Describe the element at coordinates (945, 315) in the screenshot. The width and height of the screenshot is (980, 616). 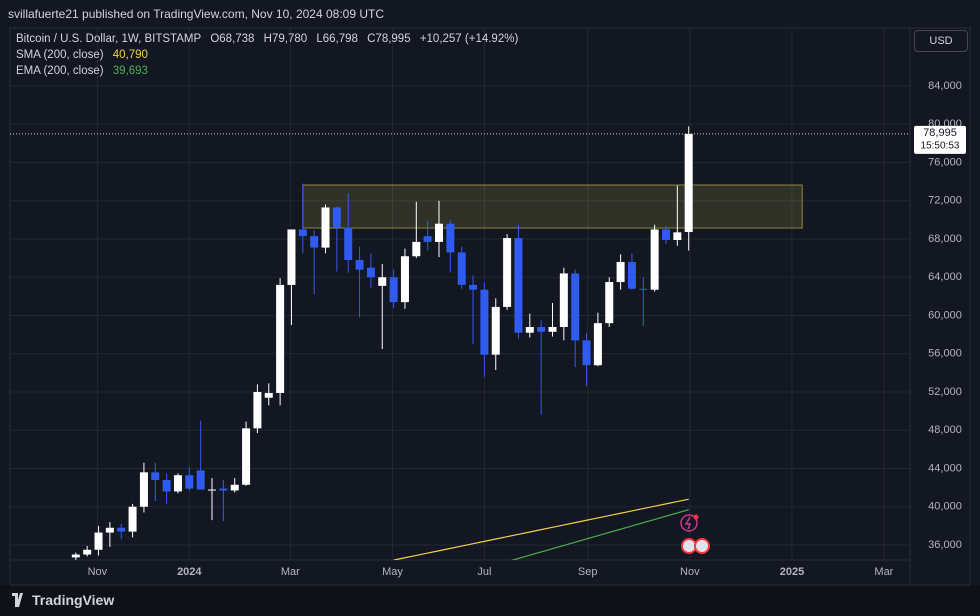
I see `y-tick-label: 60,000` at that location.